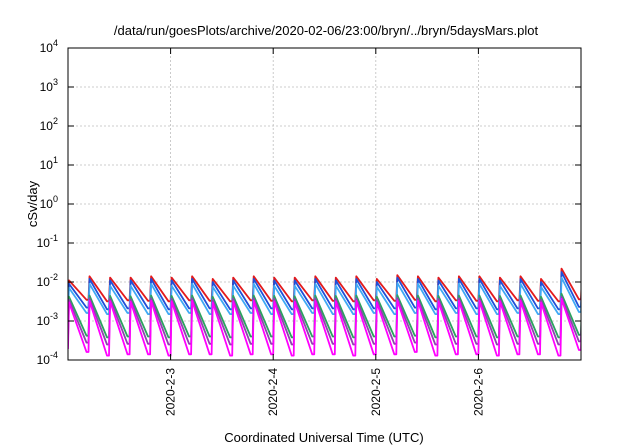 The height and width of the screenshot is (448, 640). What do you see at coordinates (171, 392) in the screenshot?
I see `x-tick-label: 2020-2-3` at bounding box center [171, 392].